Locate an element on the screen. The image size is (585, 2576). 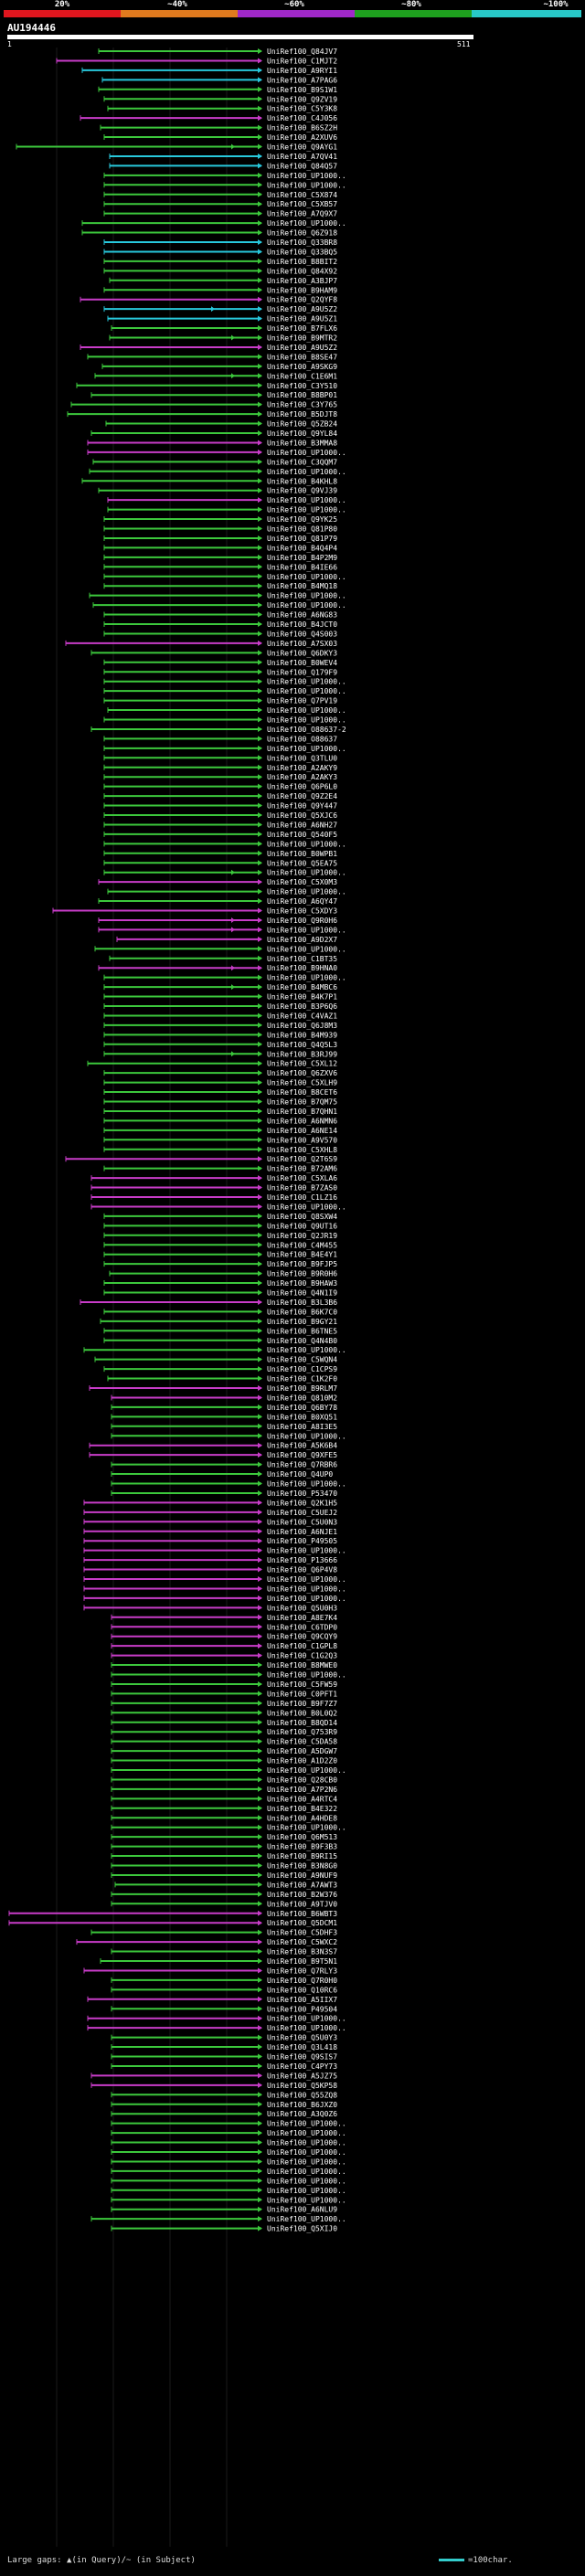
hit-row: UniRef100_Q6P6L0 is located at coordinates (220, 787).